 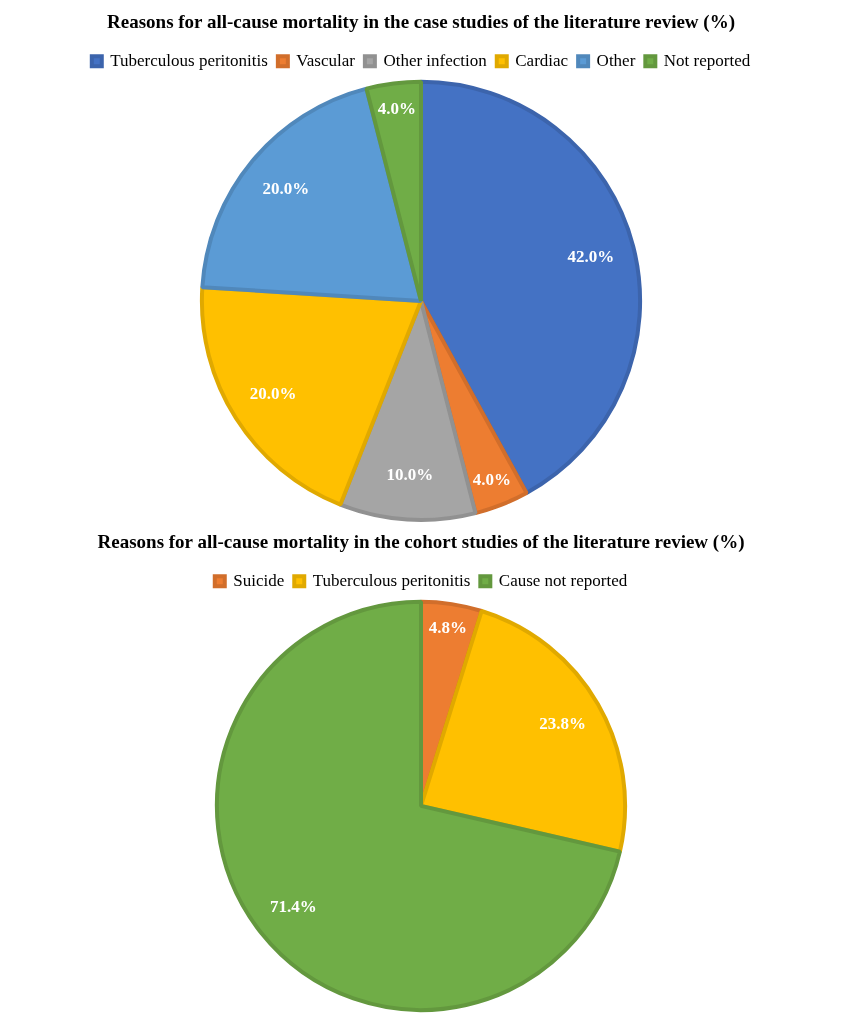 What do you see at coordinates (542, 60) in the screenshot?
I see `legend-label: Cardiac` at bounding box center [542, 60].